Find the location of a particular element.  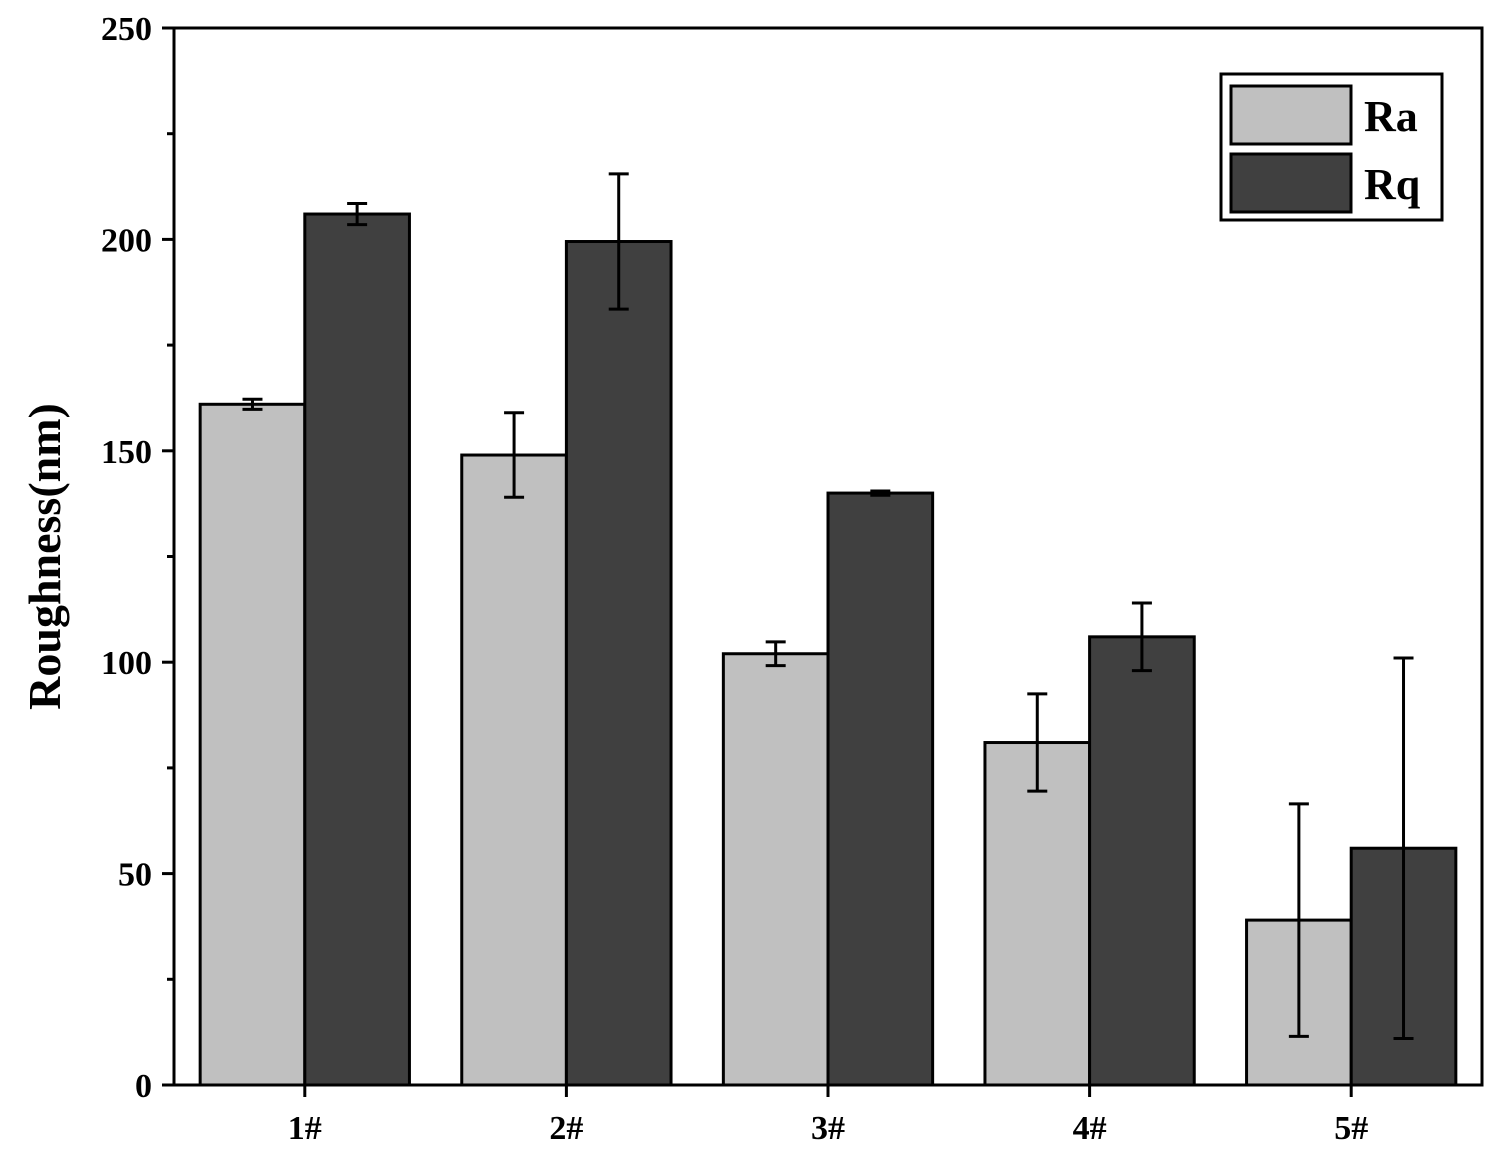

x-tick-label: 3# is located at coordinates (828, 1128).